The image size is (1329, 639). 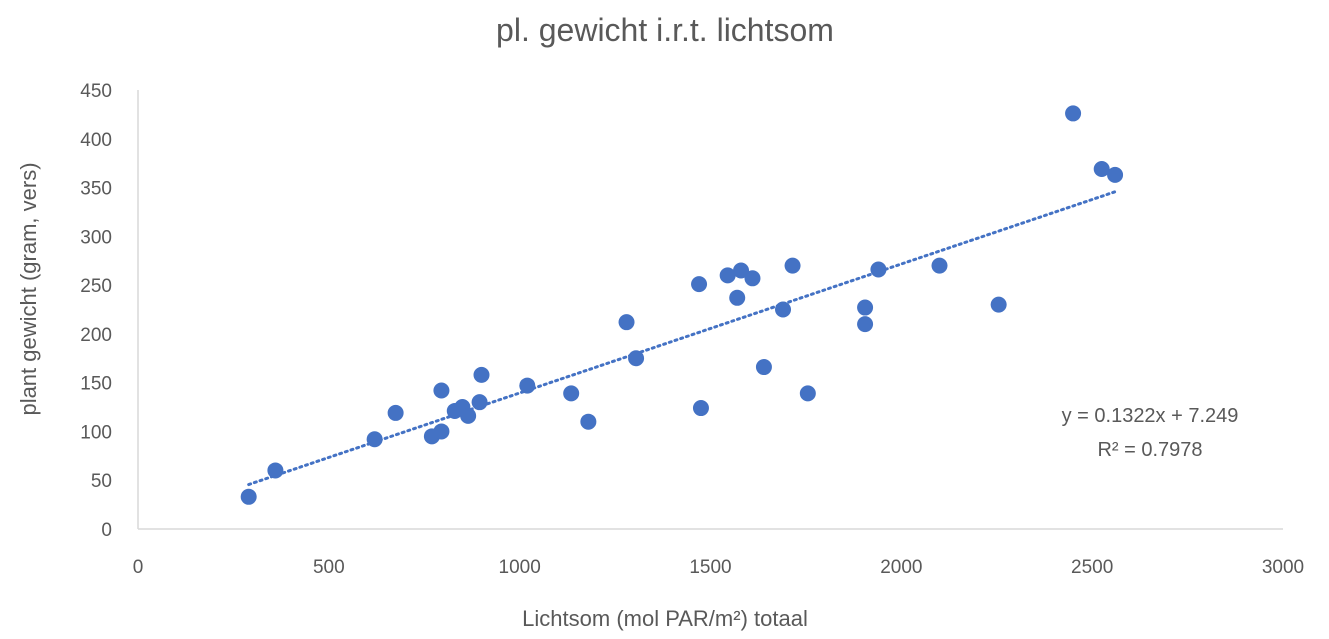 What do you see at coordinates (96, 237) in the screenshot?
I see `y-tick-label: 300` at bounding box center [96, 237].